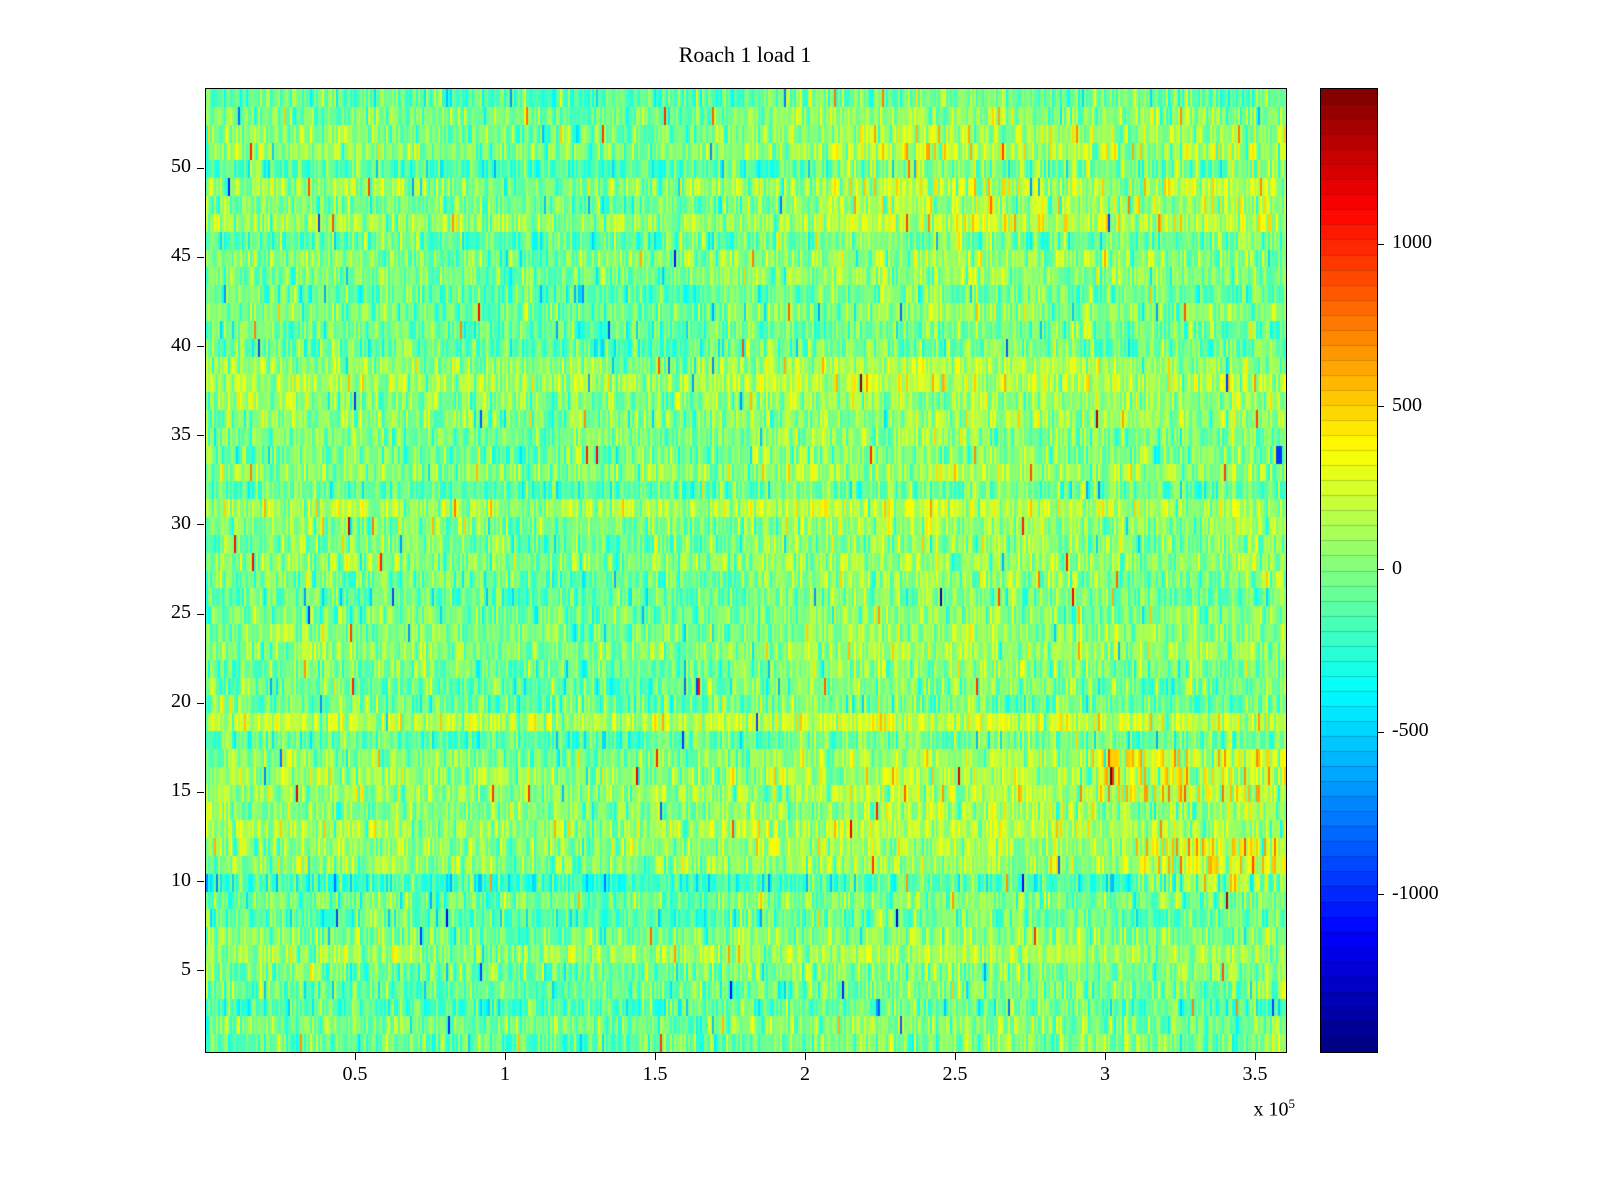 The width and height of the screenshot is (1600, 1200). Describe the element at coordinates (805, 1074) in the screenshot. I see `x-tick-label: 2` at that location.